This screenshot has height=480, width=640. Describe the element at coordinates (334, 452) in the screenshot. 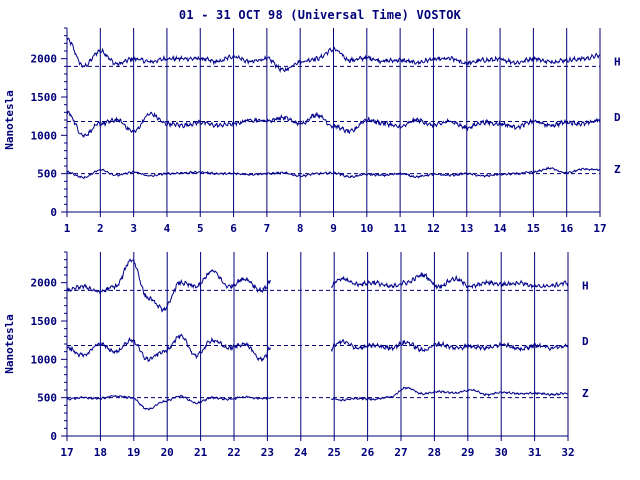

I see `x-tick-label: 25` at that location.